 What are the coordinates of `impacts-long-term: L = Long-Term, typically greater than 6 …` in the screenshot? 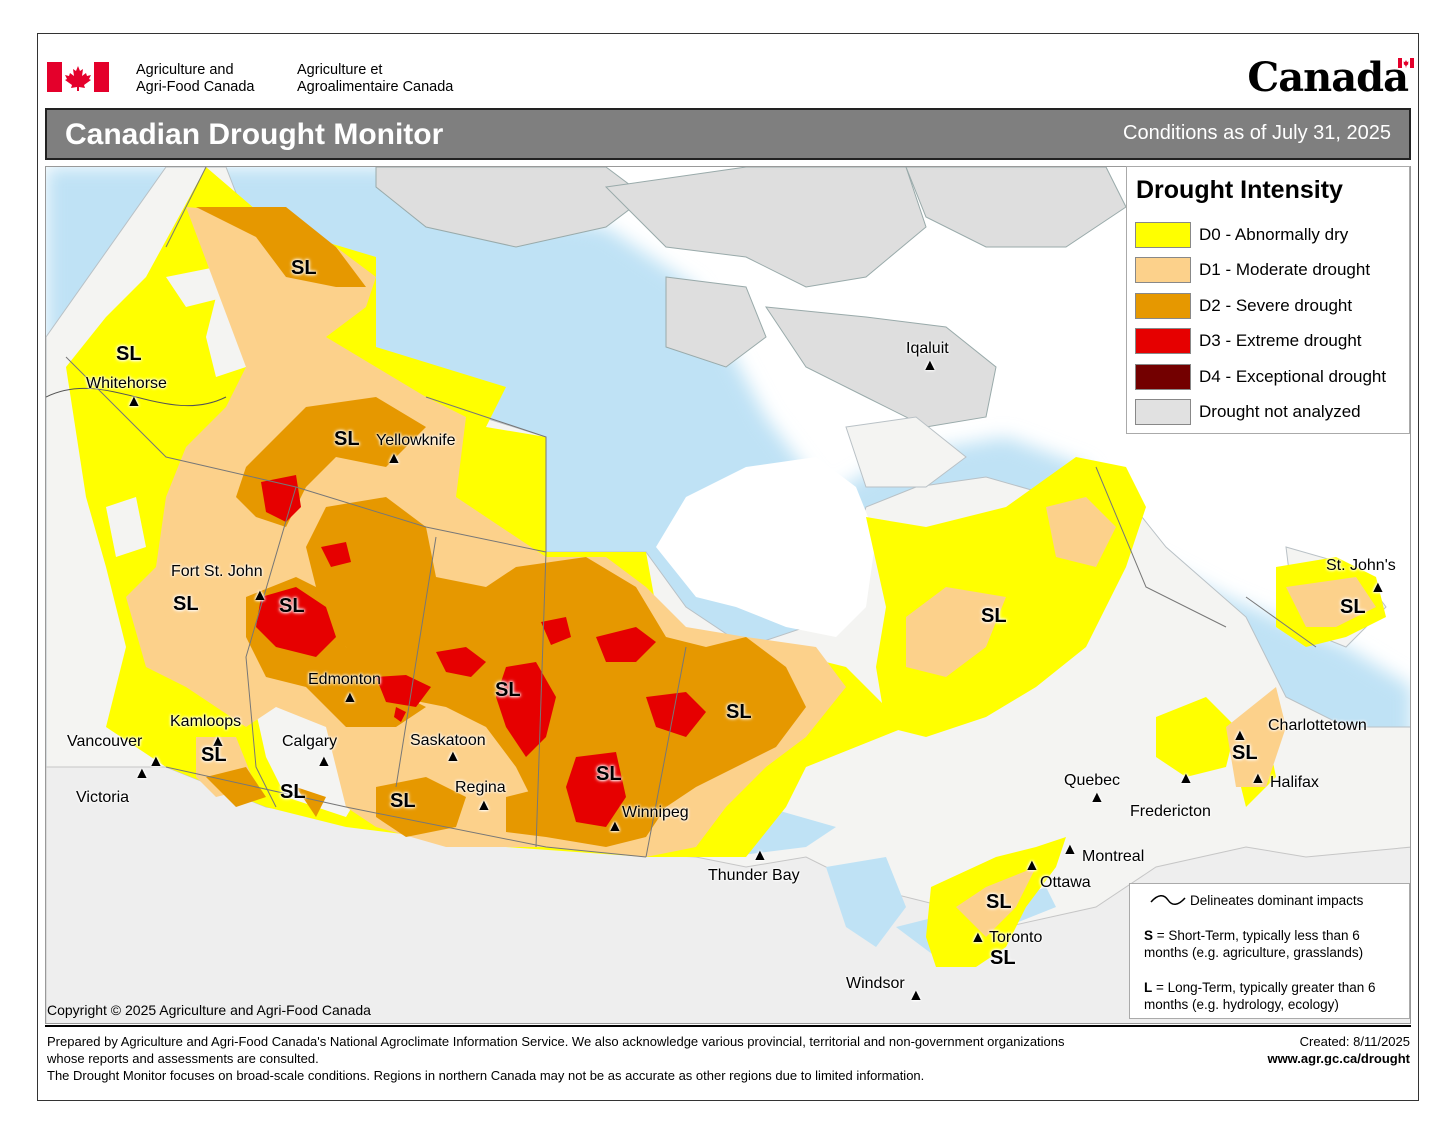 It's located at (1260, 996).